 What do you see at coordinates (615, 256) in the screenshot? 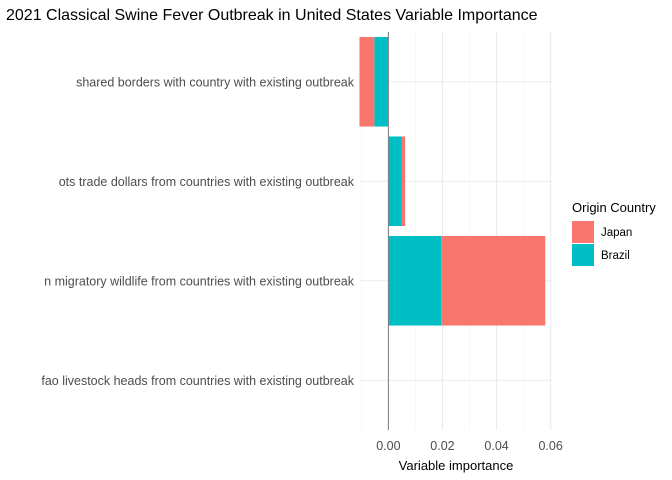
I see `legend-label-brazil: Brazil` at bounding box center [615, 256].